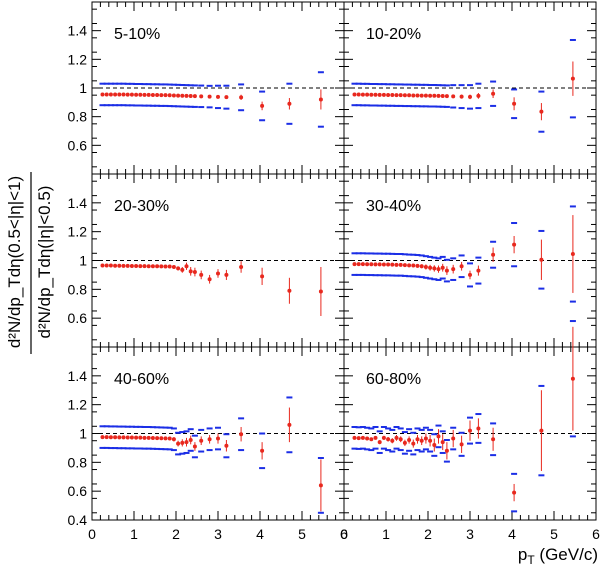  I want to click on panel-label: 20-30%, so click(141, 206).